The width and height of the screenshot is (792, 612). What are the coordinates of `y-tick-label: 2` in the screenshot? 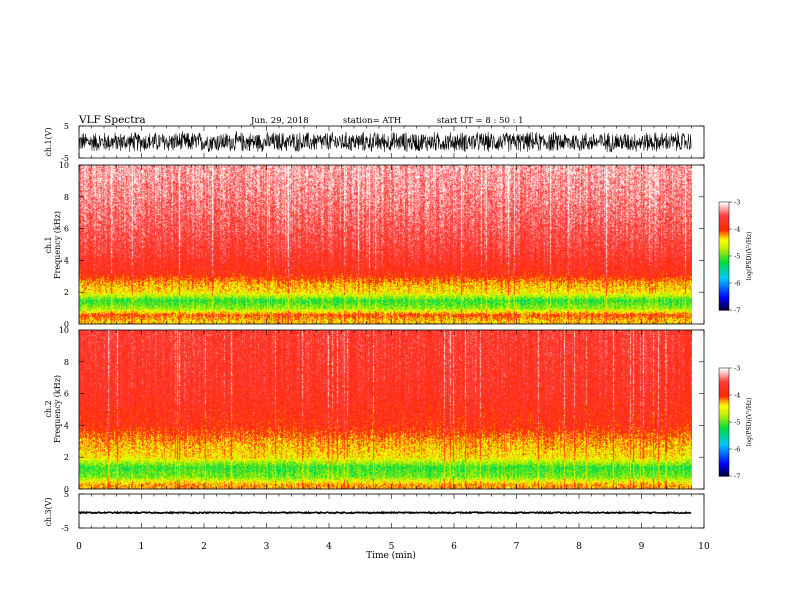 It's located at (66, 457).